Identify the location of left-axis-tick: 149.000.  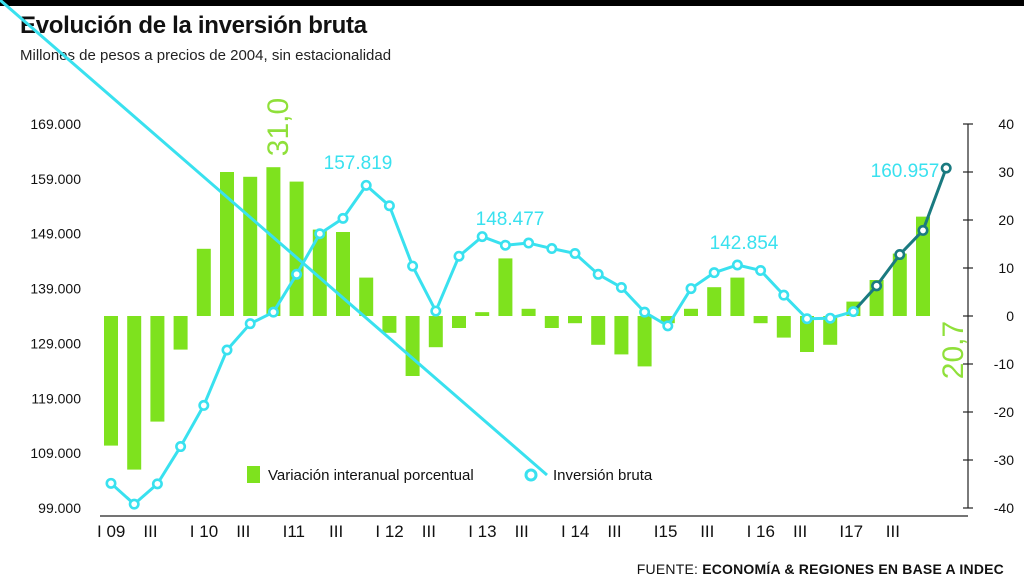
(55, 234).